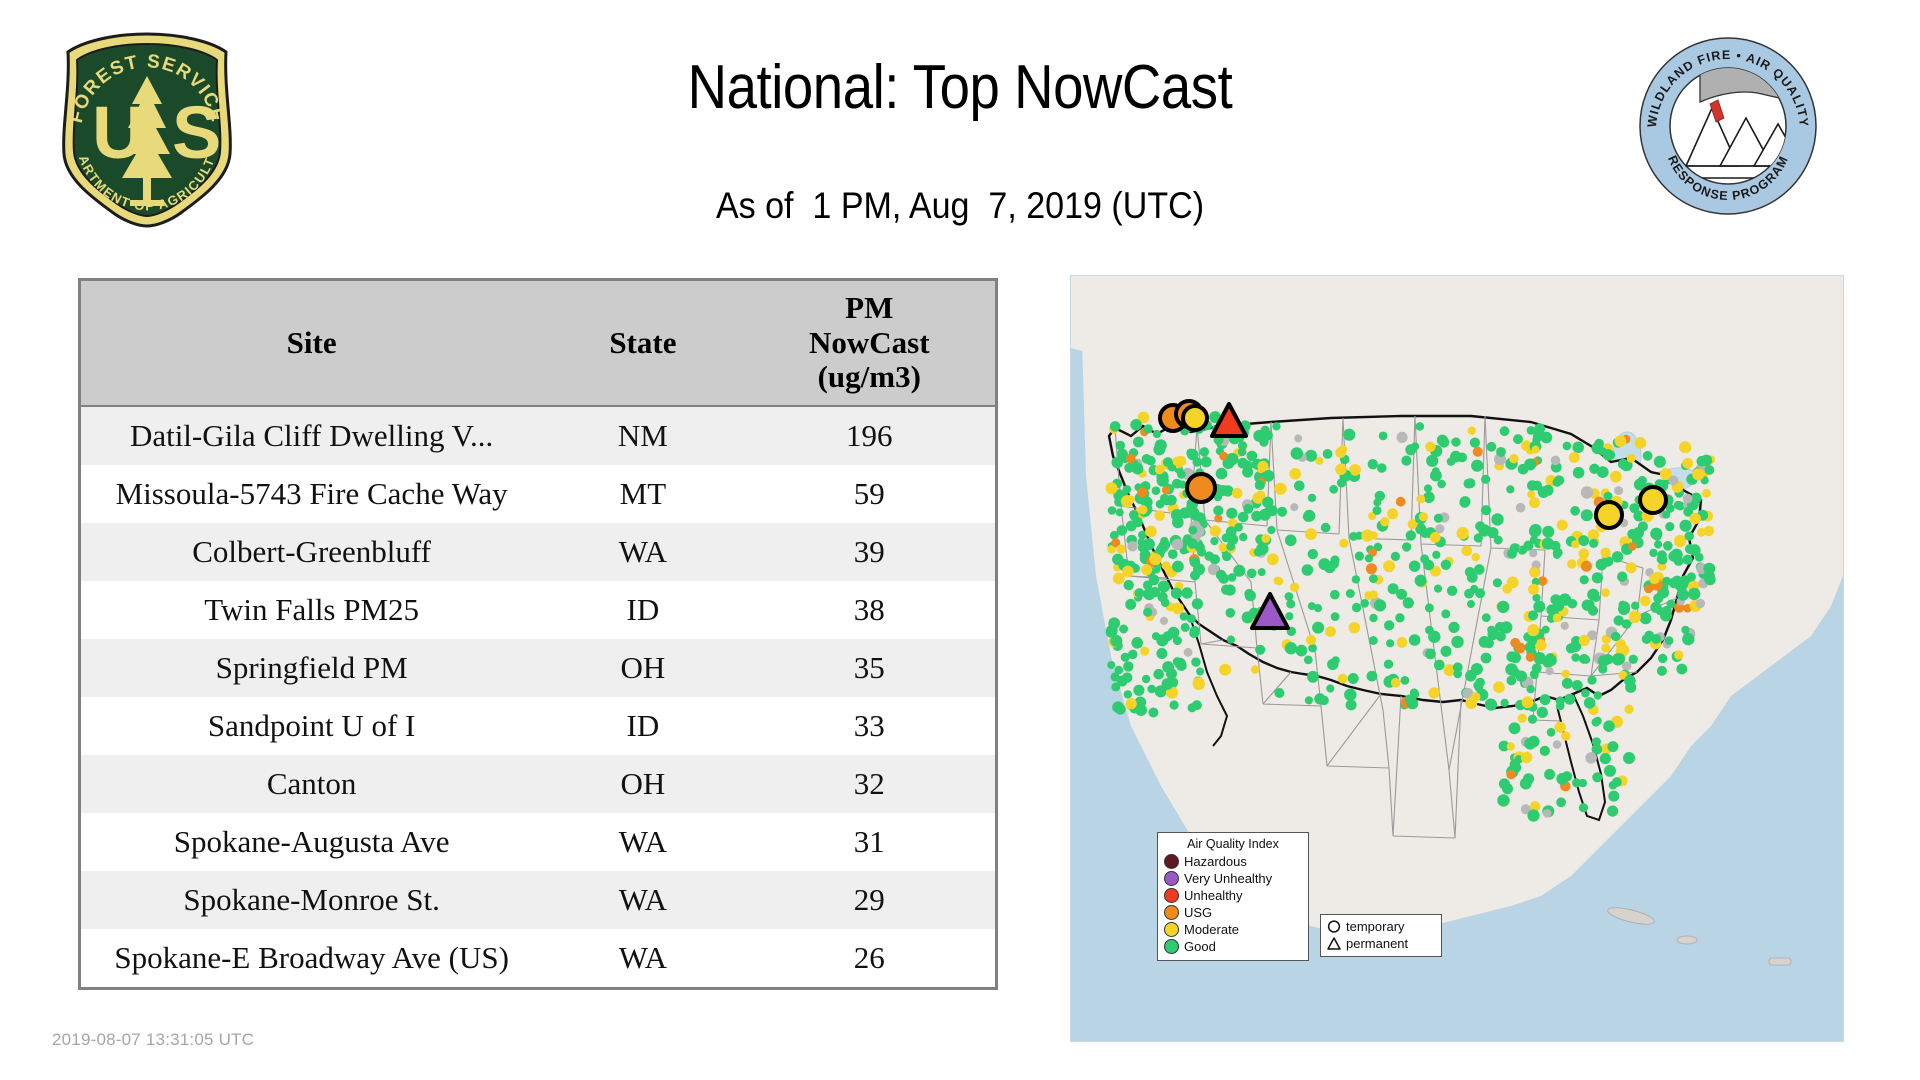 This screenshot has width=1920, height=1080. I want to click on highlighted-markers, so click(1413, 514).